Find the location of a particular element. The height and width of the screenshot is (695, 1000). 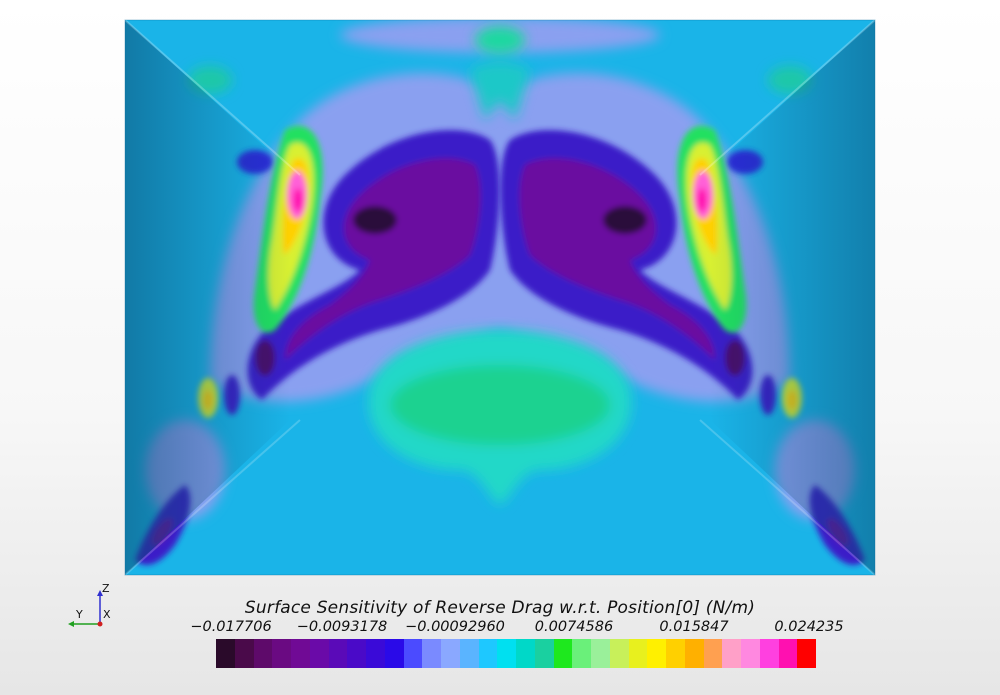

legend-tick-label: 0.024235 is located at coordinates (809, 627).